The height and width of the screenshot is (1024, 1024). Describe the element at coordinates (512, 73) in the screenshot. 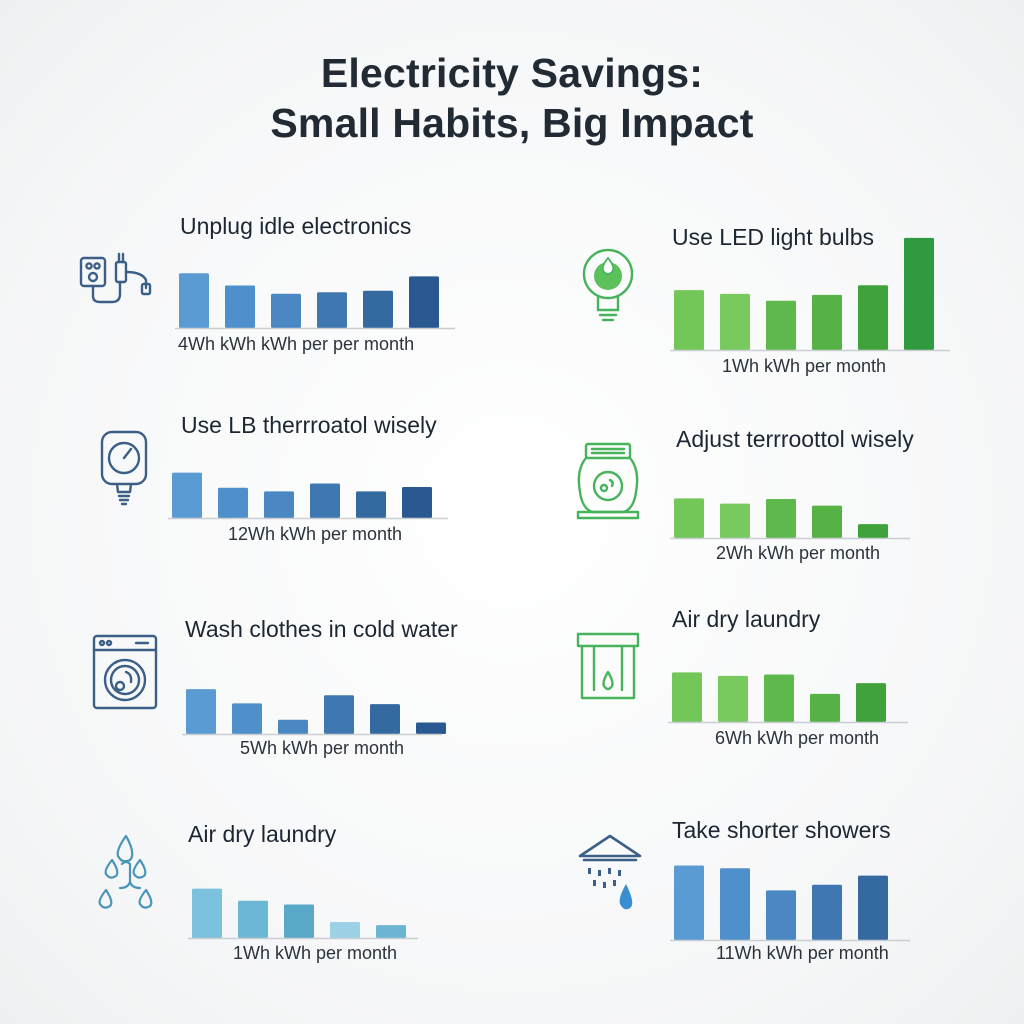

I see `page-title-line-1: Electricity Savings:` at that location.